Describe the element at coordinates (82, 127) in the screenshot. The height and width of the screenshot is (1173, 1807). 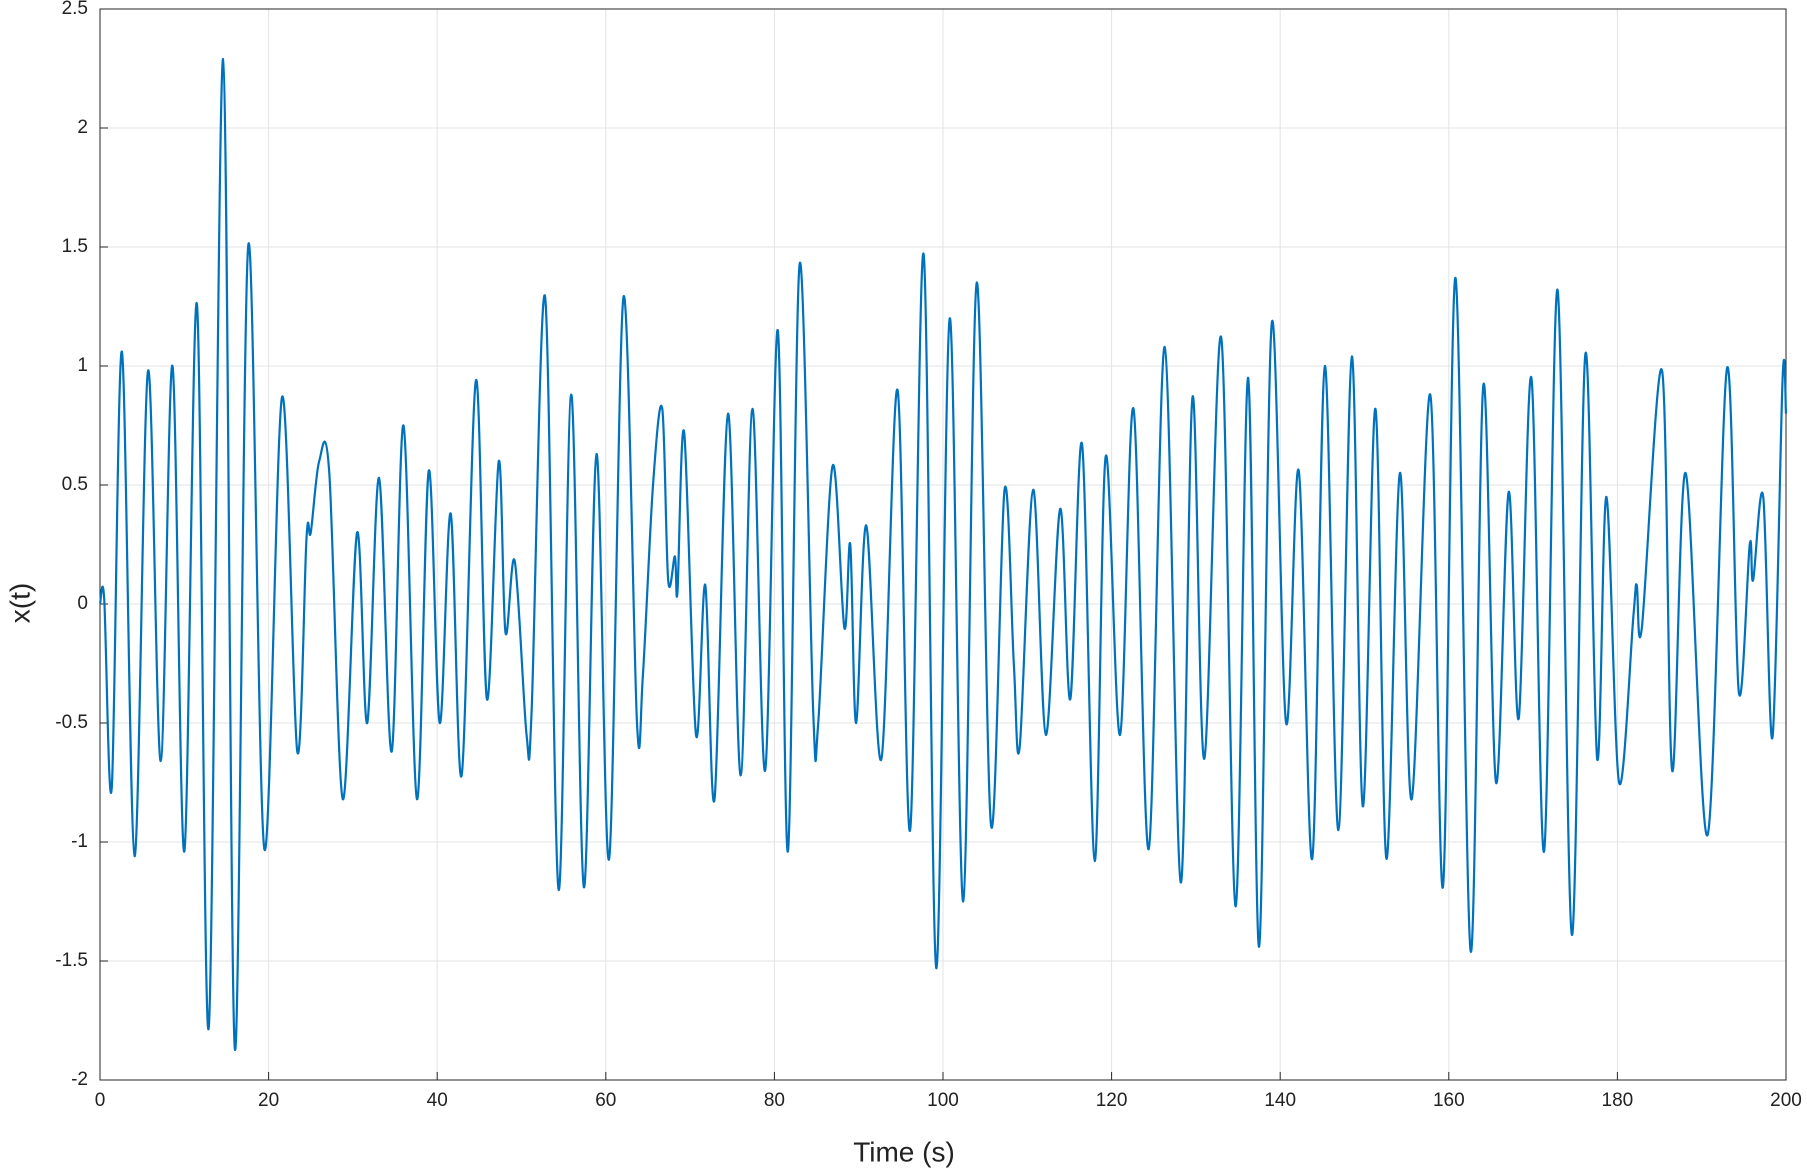
I see `y-tick-label: 2` at that location.